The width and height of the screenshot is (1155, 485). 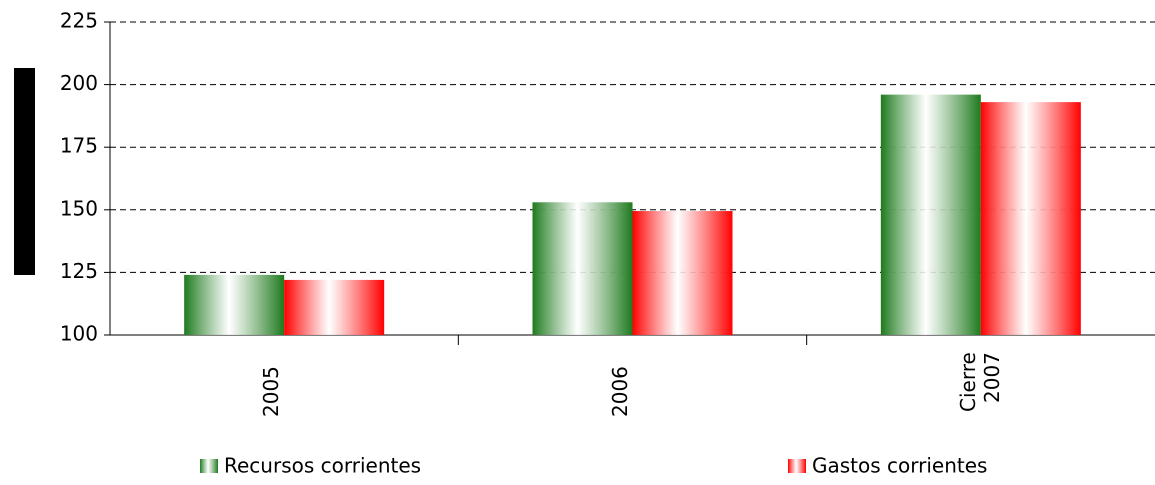 I want to click on x-tick-label: 2006, so click(x=619, y=392).